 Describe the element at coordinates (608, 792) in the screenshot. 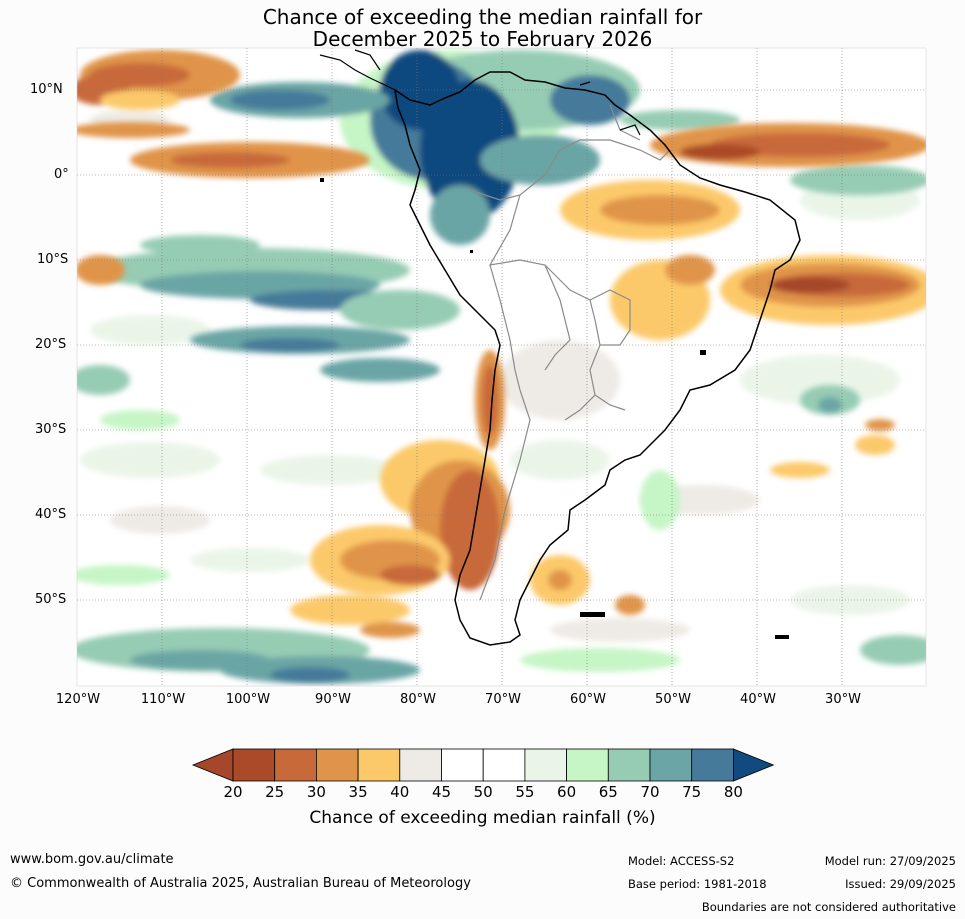

I see `colorbar-tick-label: 65` at that location.